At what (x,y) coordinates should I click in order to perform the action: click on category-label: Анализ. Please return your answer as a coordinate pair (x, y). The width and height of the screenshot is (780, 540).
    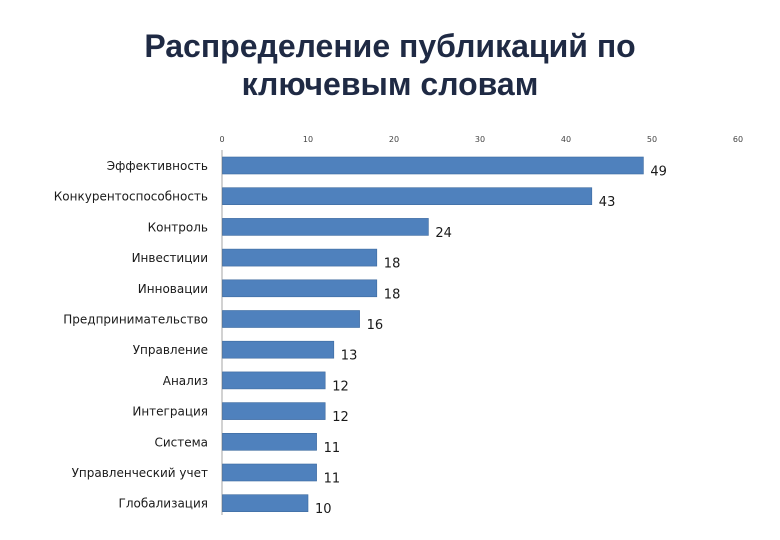
    Looking at the image, I should click on (185, 381).